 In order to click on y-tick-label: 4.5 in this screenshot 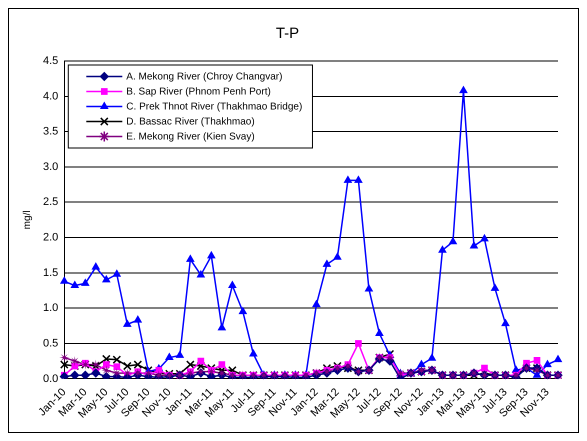, I will do `click(50, 61)`.